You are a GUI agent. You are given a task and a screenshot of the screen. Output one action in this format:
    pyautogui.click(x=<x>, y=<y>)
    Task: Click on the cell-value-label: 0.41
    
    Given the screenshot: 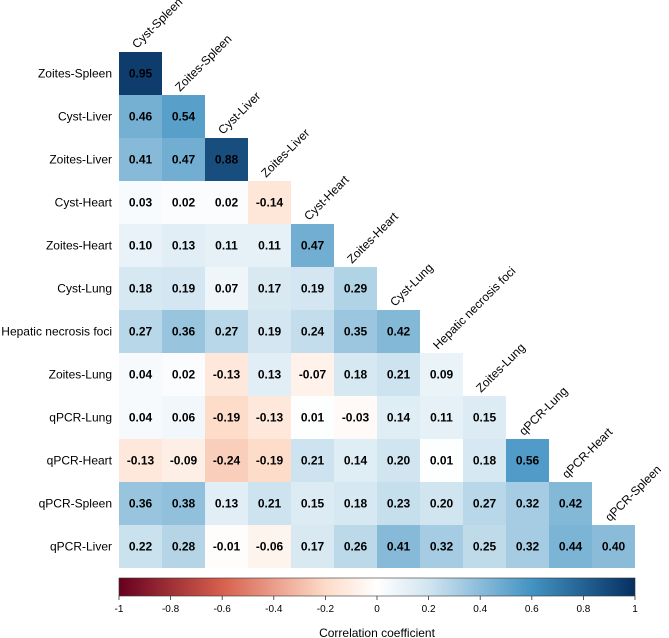 What is the action you would take?
    pyautogui.click(x=141, y=160)
    